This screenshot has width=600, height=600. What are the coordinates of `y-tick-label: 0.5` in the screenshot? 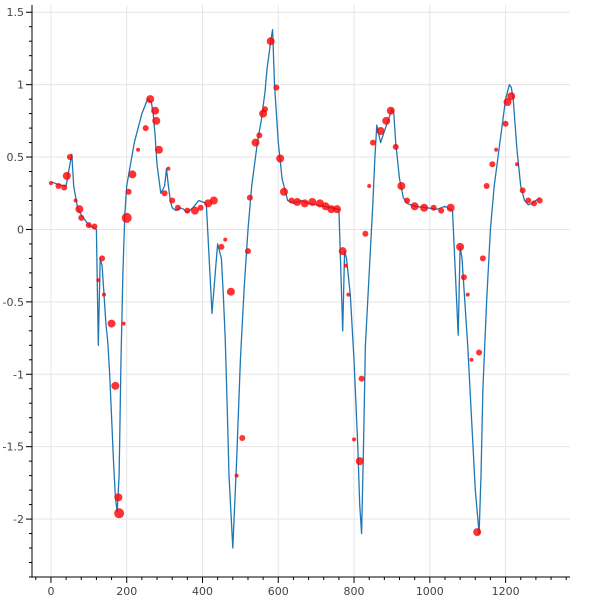 It's located at (16, 157).